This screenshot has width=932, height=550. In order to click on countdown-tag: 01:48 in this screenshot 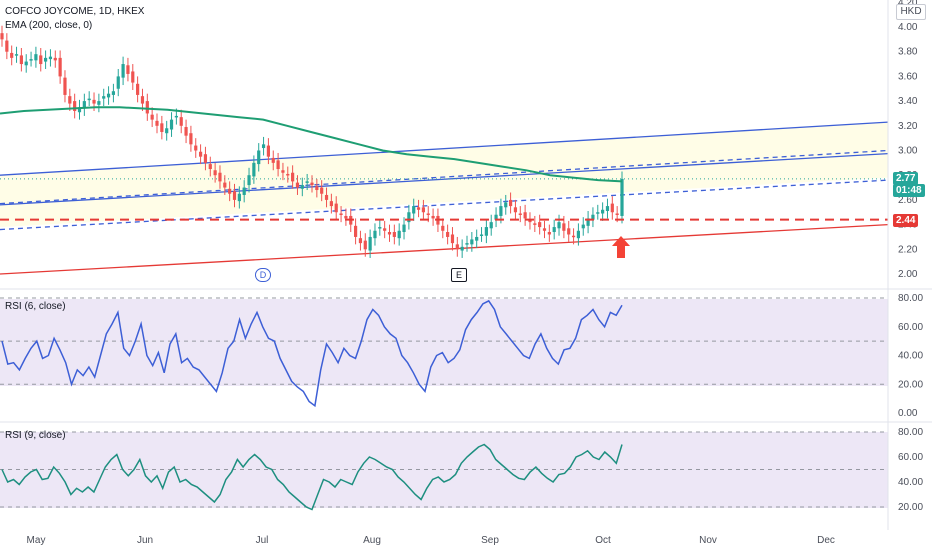, I will do `click(909, 190)`.